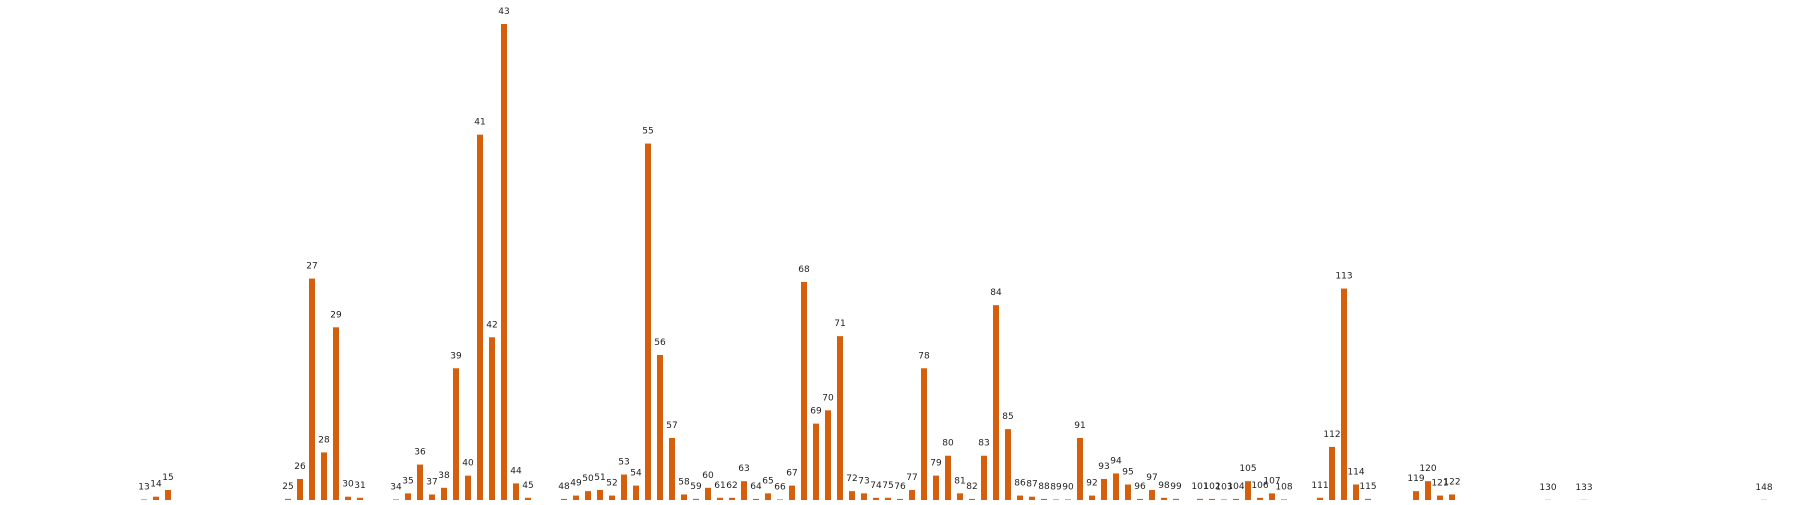  I want to click on bar-label-58: 58, so click(684, 482).